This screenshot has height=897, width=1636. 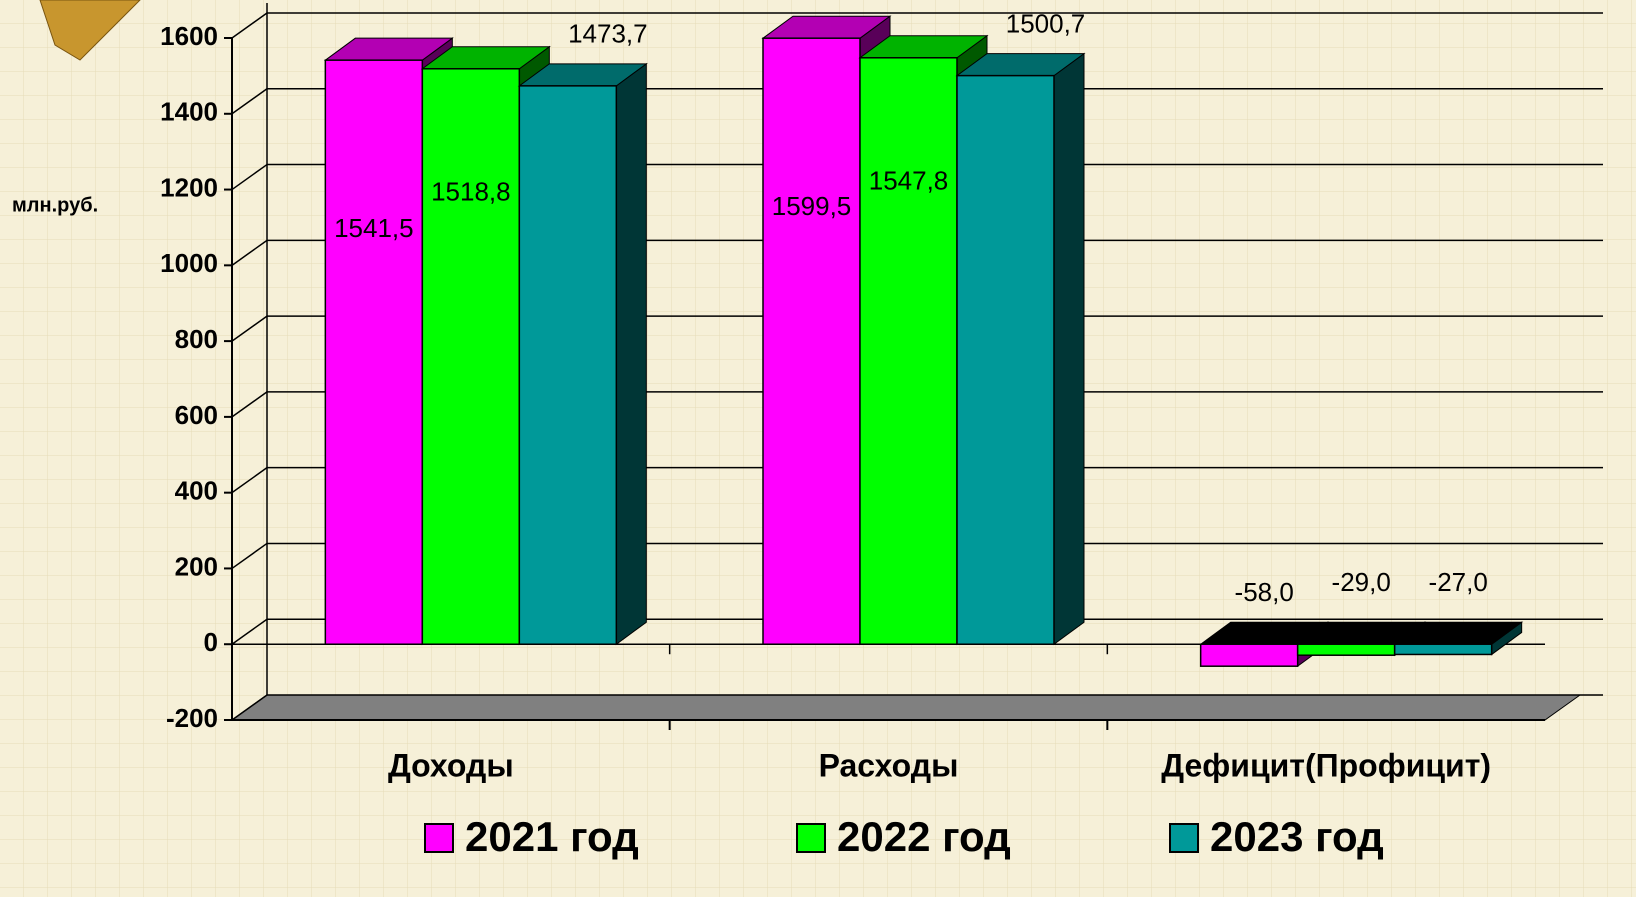 What do you see at coordinates (189, 187) in the screenshot?
I see `y-tick-label: 1200` at bounding box center [189, 187].